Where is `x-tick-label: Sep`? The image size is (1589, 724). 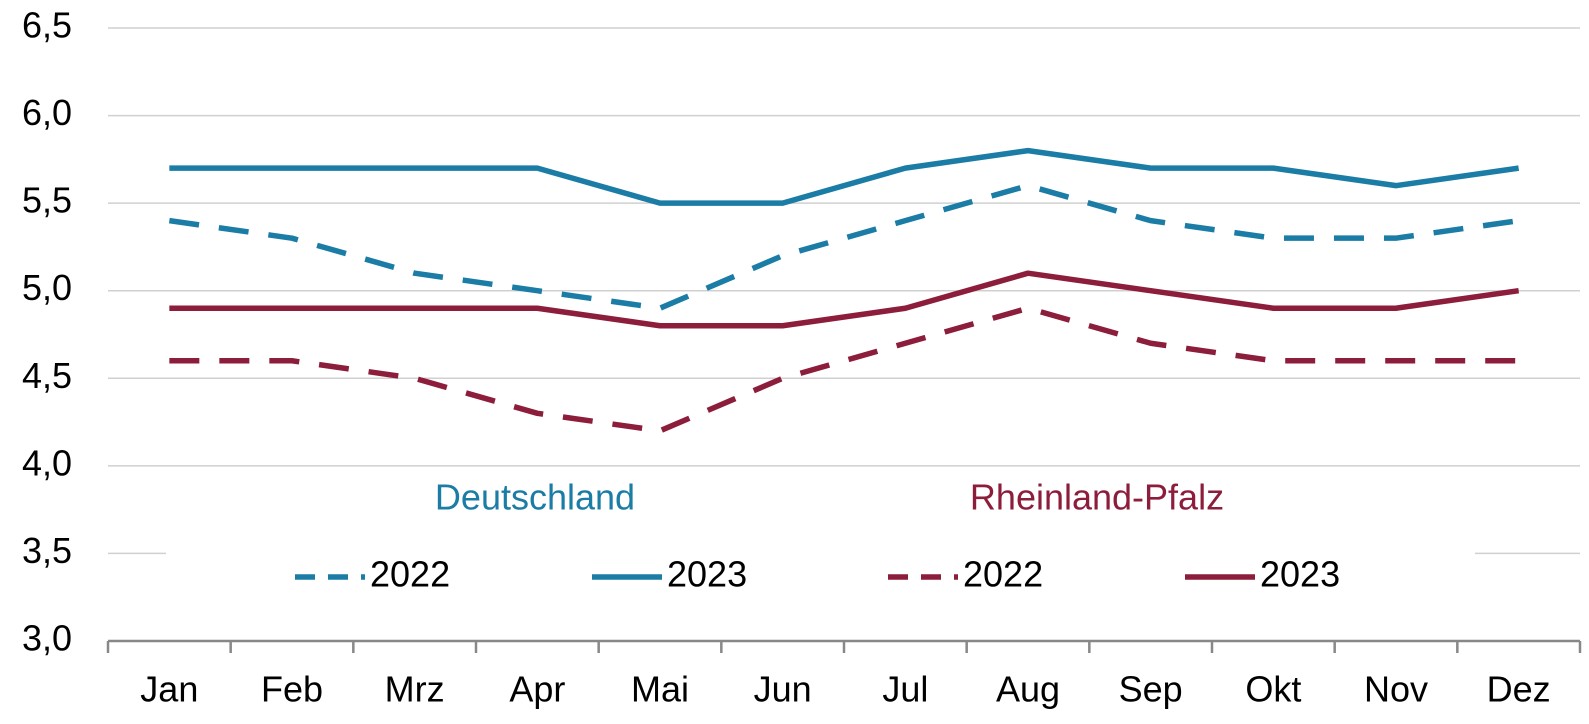
x-tick-label: Sep is located at coordinates (1151, 689).